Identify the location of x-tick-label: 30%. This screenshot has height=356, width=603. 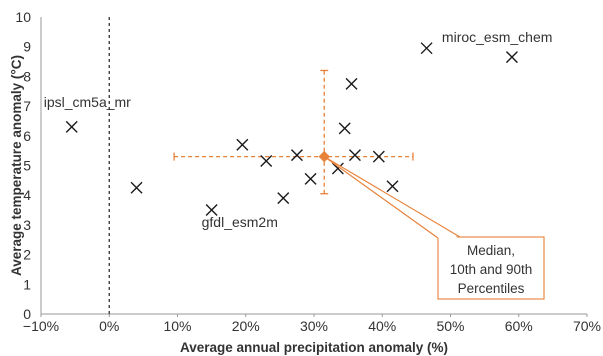
(314, 326).